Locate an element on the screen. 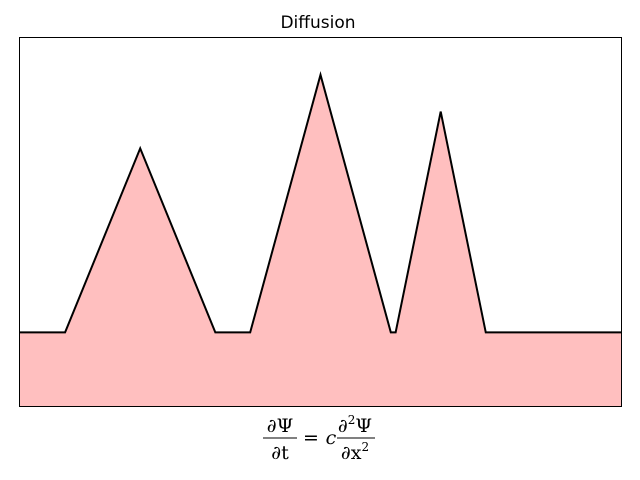  equation-rhs-superscript: 2 is located at coordinates (352, 420).